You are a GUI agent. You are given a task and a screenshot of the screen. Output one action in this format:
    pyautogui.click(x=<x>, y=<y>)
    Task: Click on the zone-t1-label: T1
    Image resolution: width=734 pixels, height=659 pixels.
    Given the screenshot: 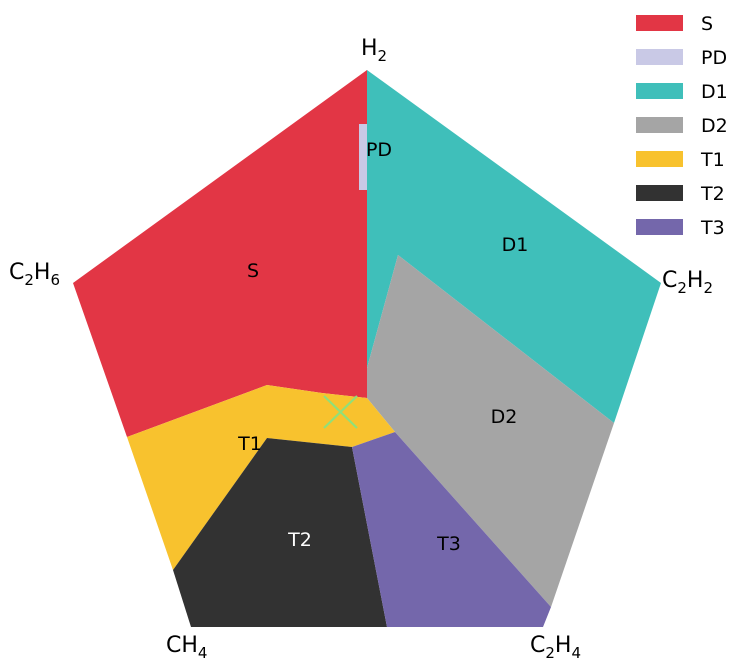 What is the action you would take?
    pyautogui.click(x=249, y=444)
    